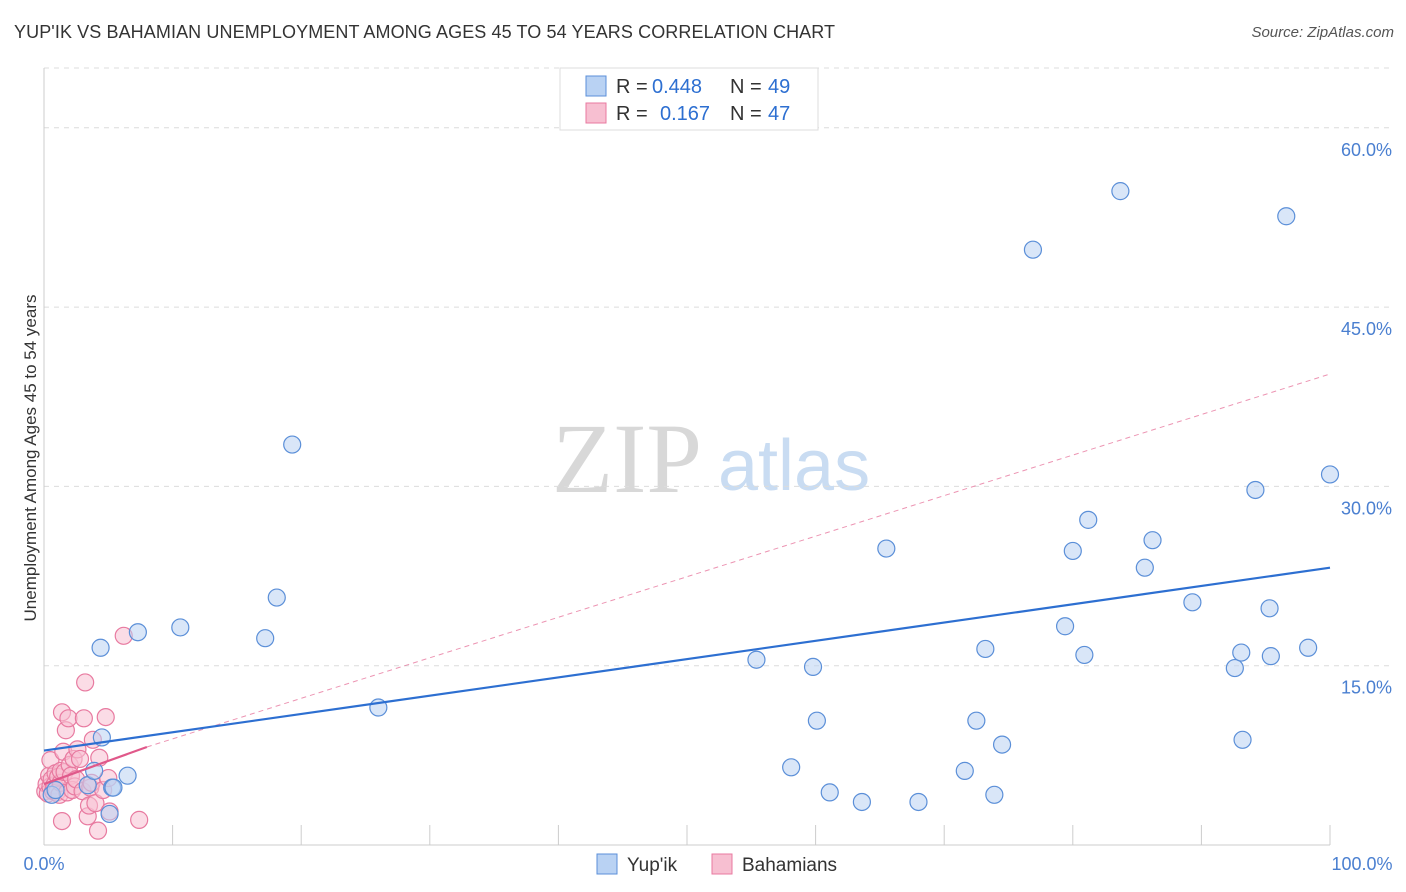  Describe the element at coordinates (722, 864) in the screenshot. I see `bottom-legend-bahamians-swatch` at that location.